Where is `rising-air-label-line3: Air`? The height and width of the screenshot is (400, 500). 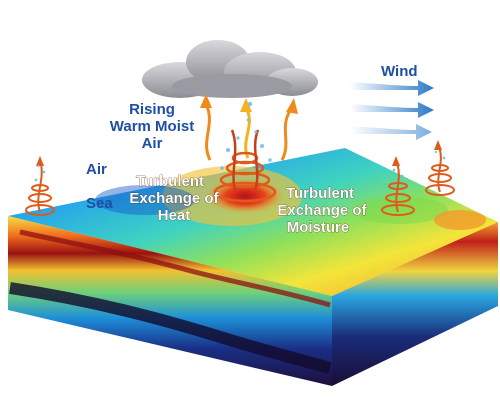
rising-air-label-line3: Air is located at coordinates (152, 143).